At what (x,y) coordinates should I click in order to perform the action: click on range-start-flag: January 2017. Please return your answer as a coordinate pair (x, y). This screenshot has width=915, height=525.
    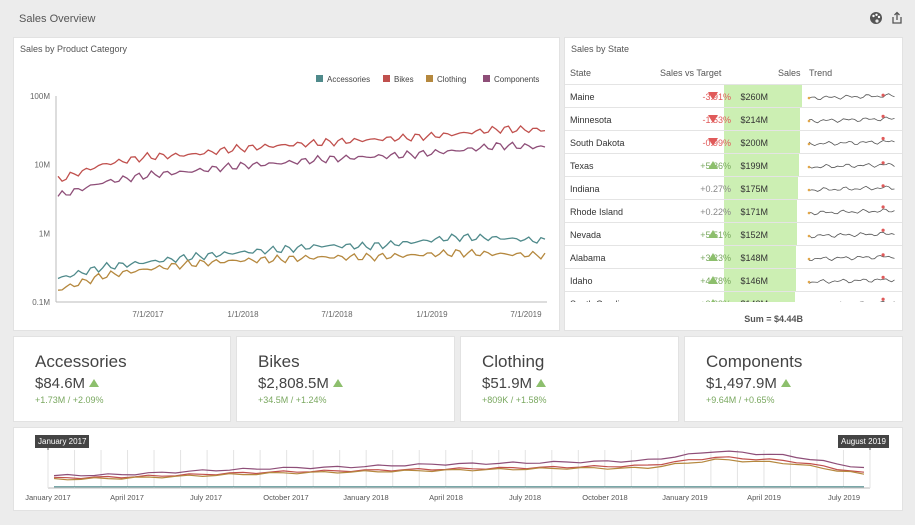
    Looking at the image, I should click on (62, 441).